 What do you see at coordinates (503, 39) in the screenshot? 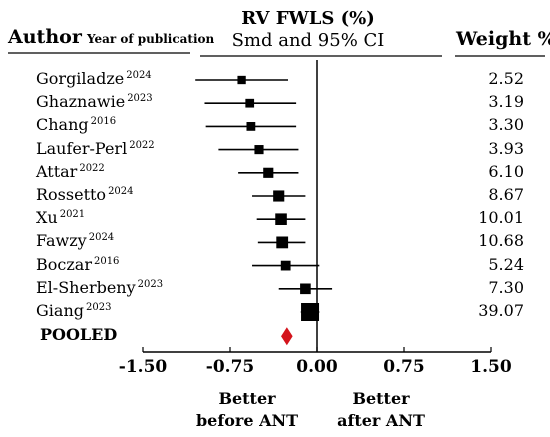
I see `weight-header-label: Weight %` at bounding box center [503, 39].